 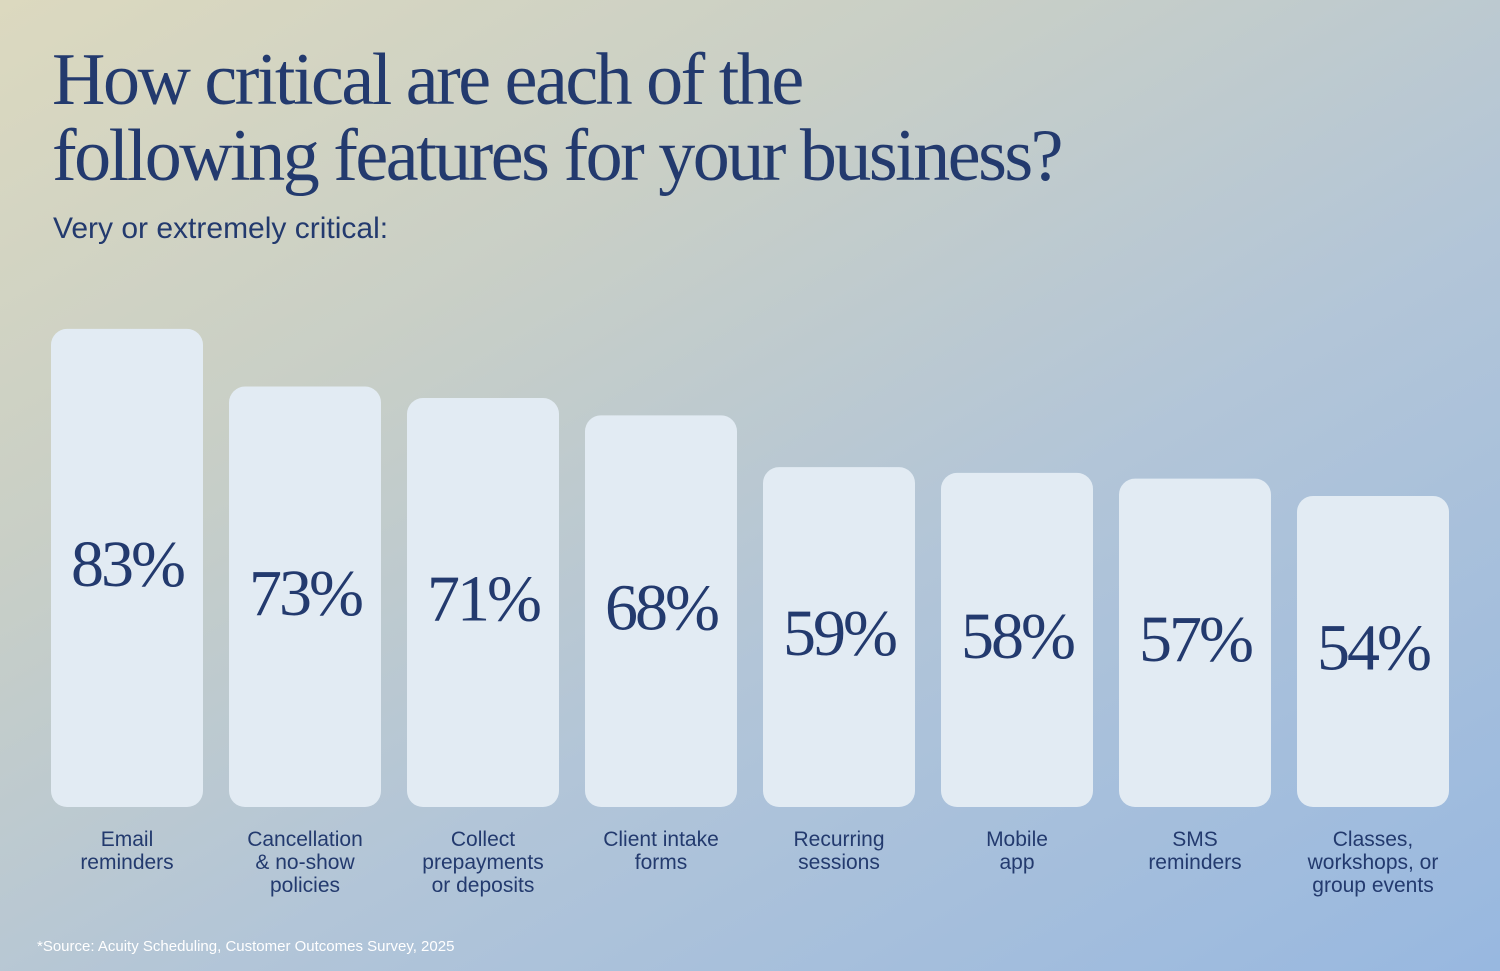 I want to click on category-label: Classes, workshops, or group events, so click(x=1373, y=862).